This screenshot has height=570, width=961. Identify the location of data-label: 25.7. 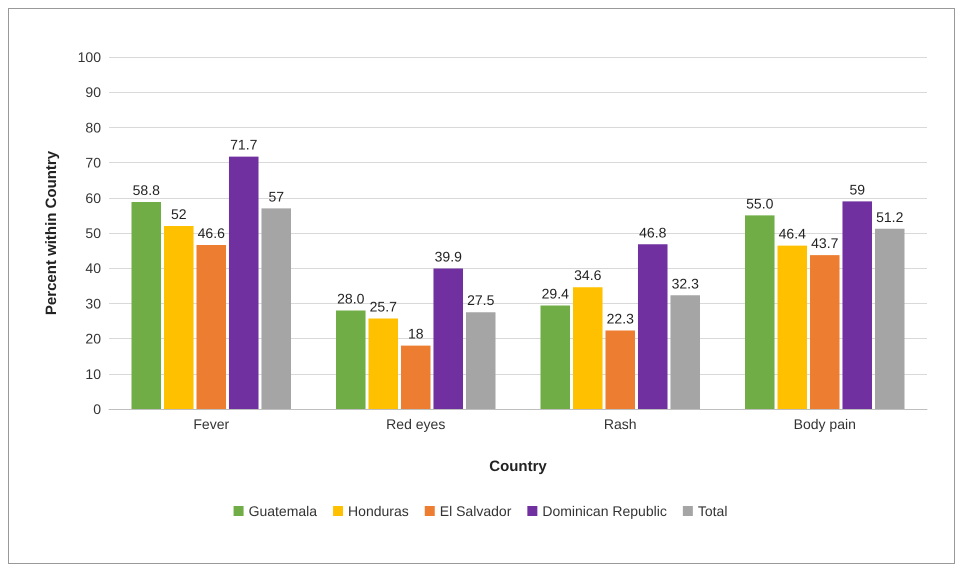
(384, 306).